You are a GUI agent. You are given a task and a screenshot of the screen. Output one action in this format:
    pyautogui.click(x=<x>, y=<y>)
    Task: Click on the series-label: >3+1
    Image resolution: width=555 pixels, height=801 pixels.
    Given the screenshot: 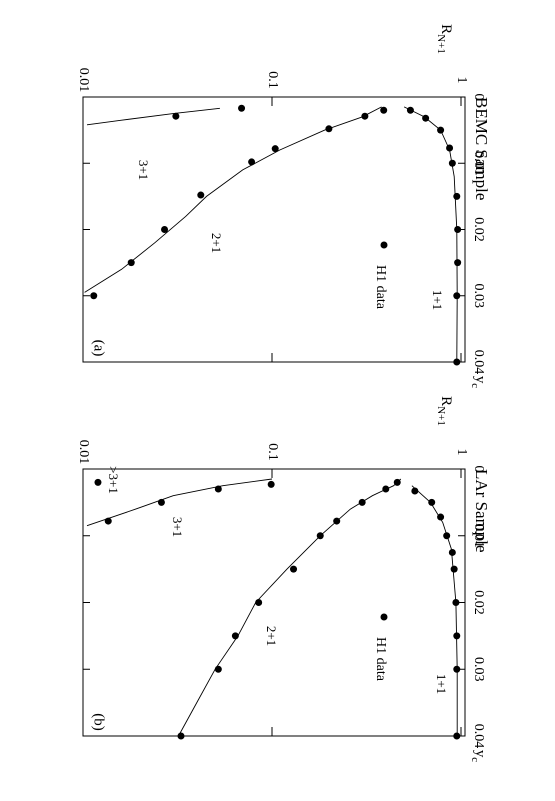 What is the action you would take?
    pyautogui.click(x=113, y=480)
    